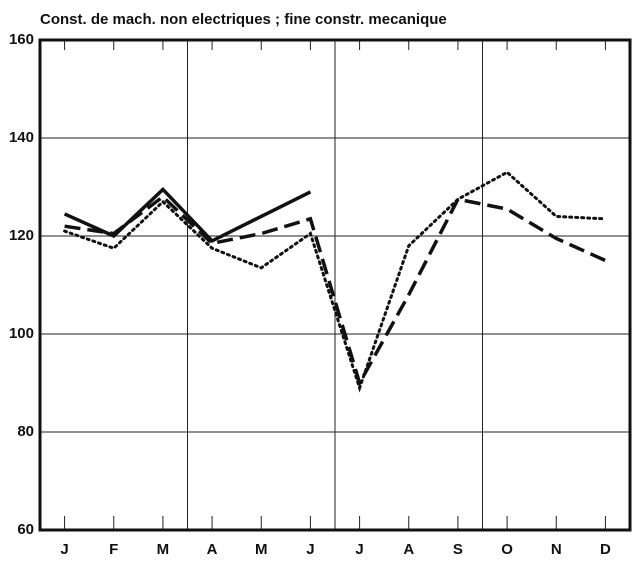 This screenshot has height=564, width=639. I want to click on x-tick-label: D, so click(605, 549).